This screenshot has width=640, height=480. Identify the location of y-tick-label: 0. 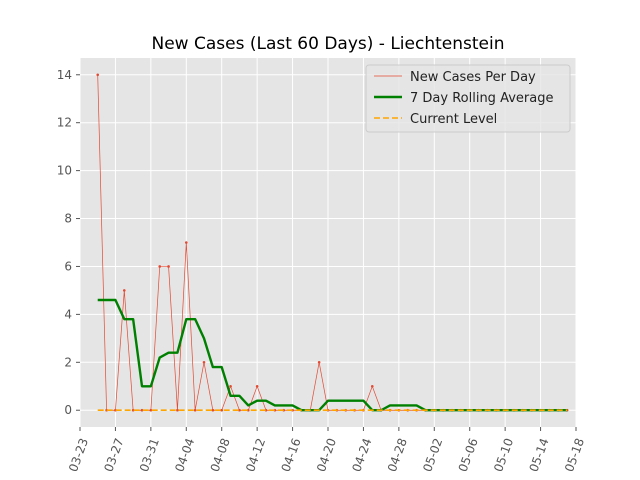
(68, 410).